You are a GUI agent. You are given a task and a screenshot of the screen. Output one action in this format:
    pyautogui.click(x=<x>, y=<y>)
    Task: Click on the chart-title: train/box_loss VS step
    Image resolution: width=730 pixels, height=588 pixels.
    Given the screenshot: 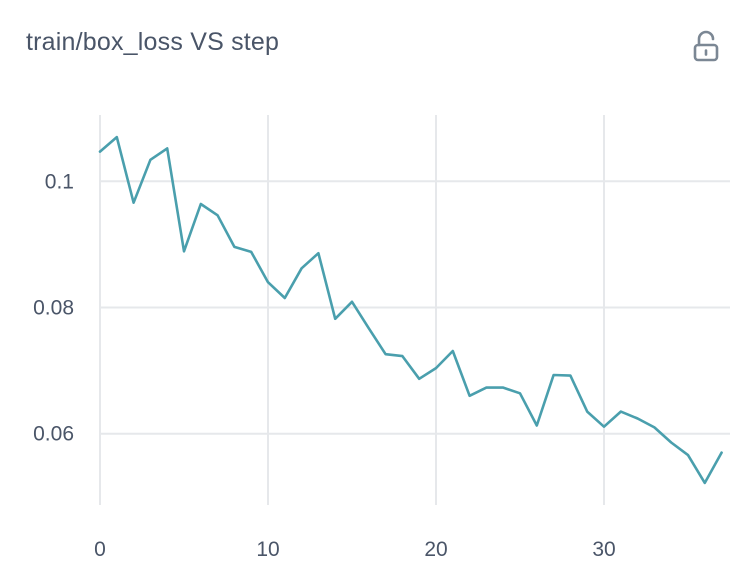 What is the action you would take?
    pyautogui.click(x=153, y=42)
    